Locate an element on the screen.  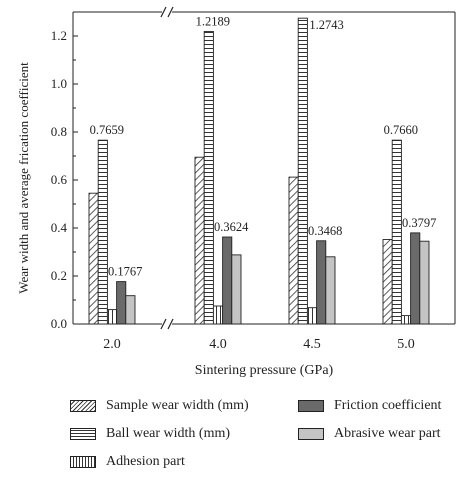
legend-item-ball-wear-width: Ball wear width (mm) is located at coordinates (150, 434).